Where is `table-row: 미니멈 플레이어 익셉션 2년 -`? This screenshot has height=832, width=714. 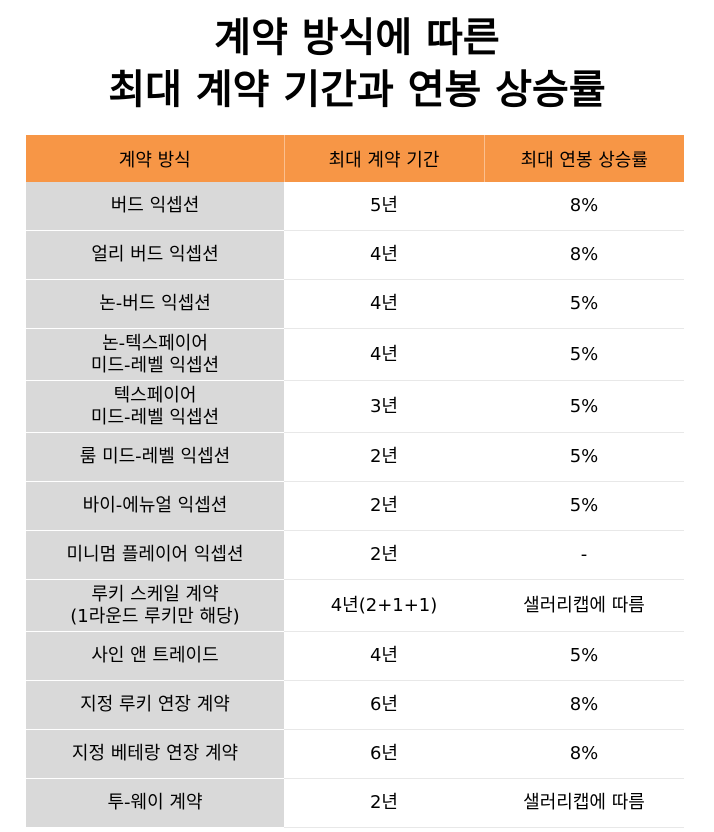
table-row: 미니멈 플레이어 익셉션 2년 - is located at coordinates (355, 555).